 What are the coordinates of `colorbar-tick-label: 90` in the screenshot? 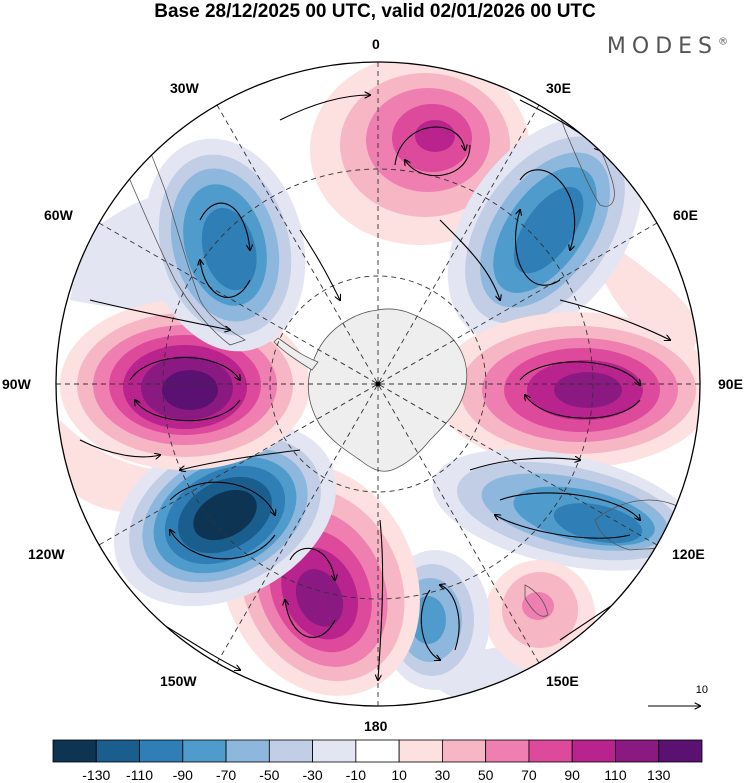 It's located at (572, 775).